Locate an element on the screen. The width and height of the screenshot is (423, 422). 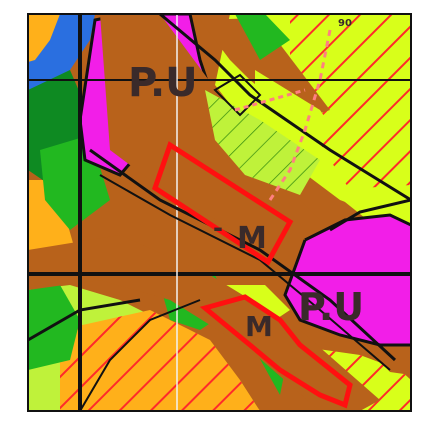
road-line-lower-left is located at coordinates (84, 320).